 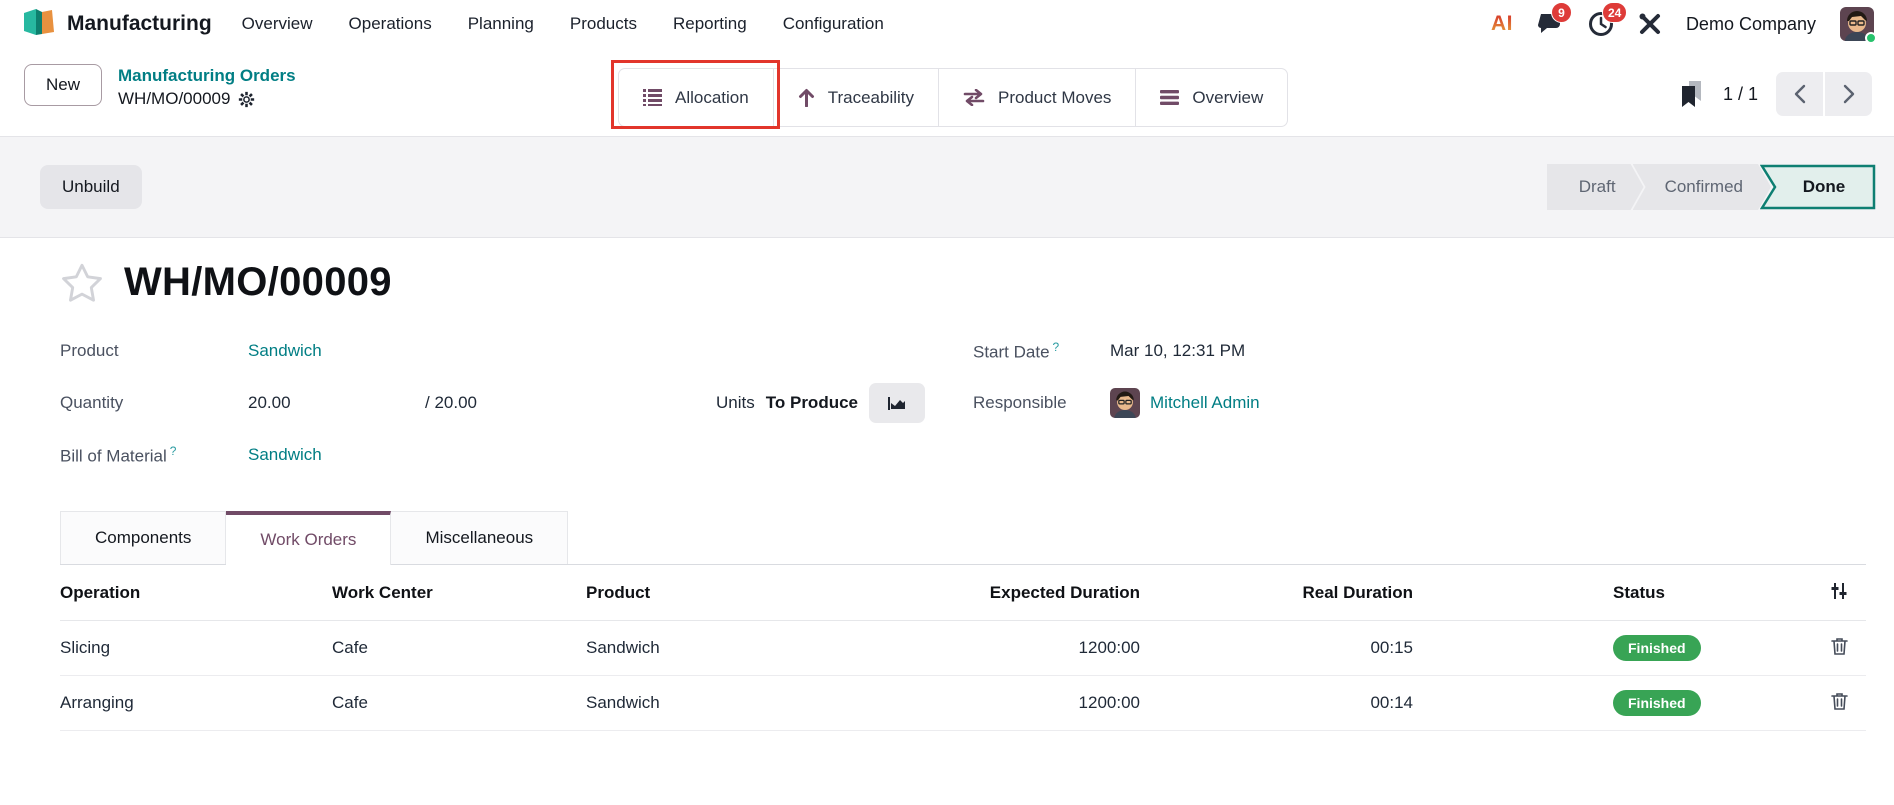 I want to click on responsible-value-link: Mitchell Admin, so click(x=1205, y=402).